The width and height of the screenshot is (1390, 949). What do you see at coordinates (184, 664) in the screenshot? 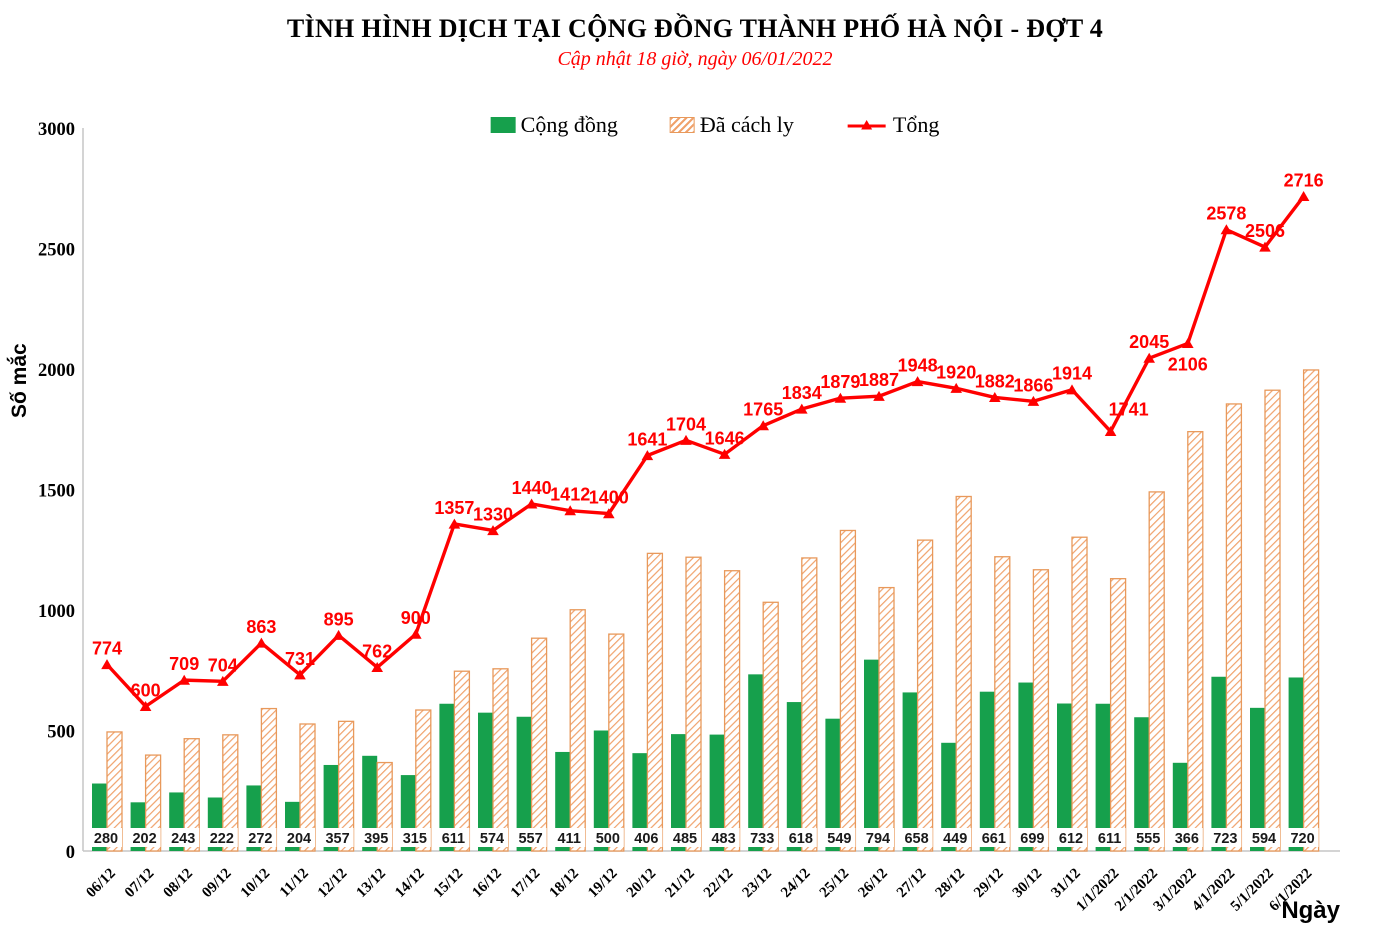
I see `total-value-label: 709` at bounding box center [184, 664].